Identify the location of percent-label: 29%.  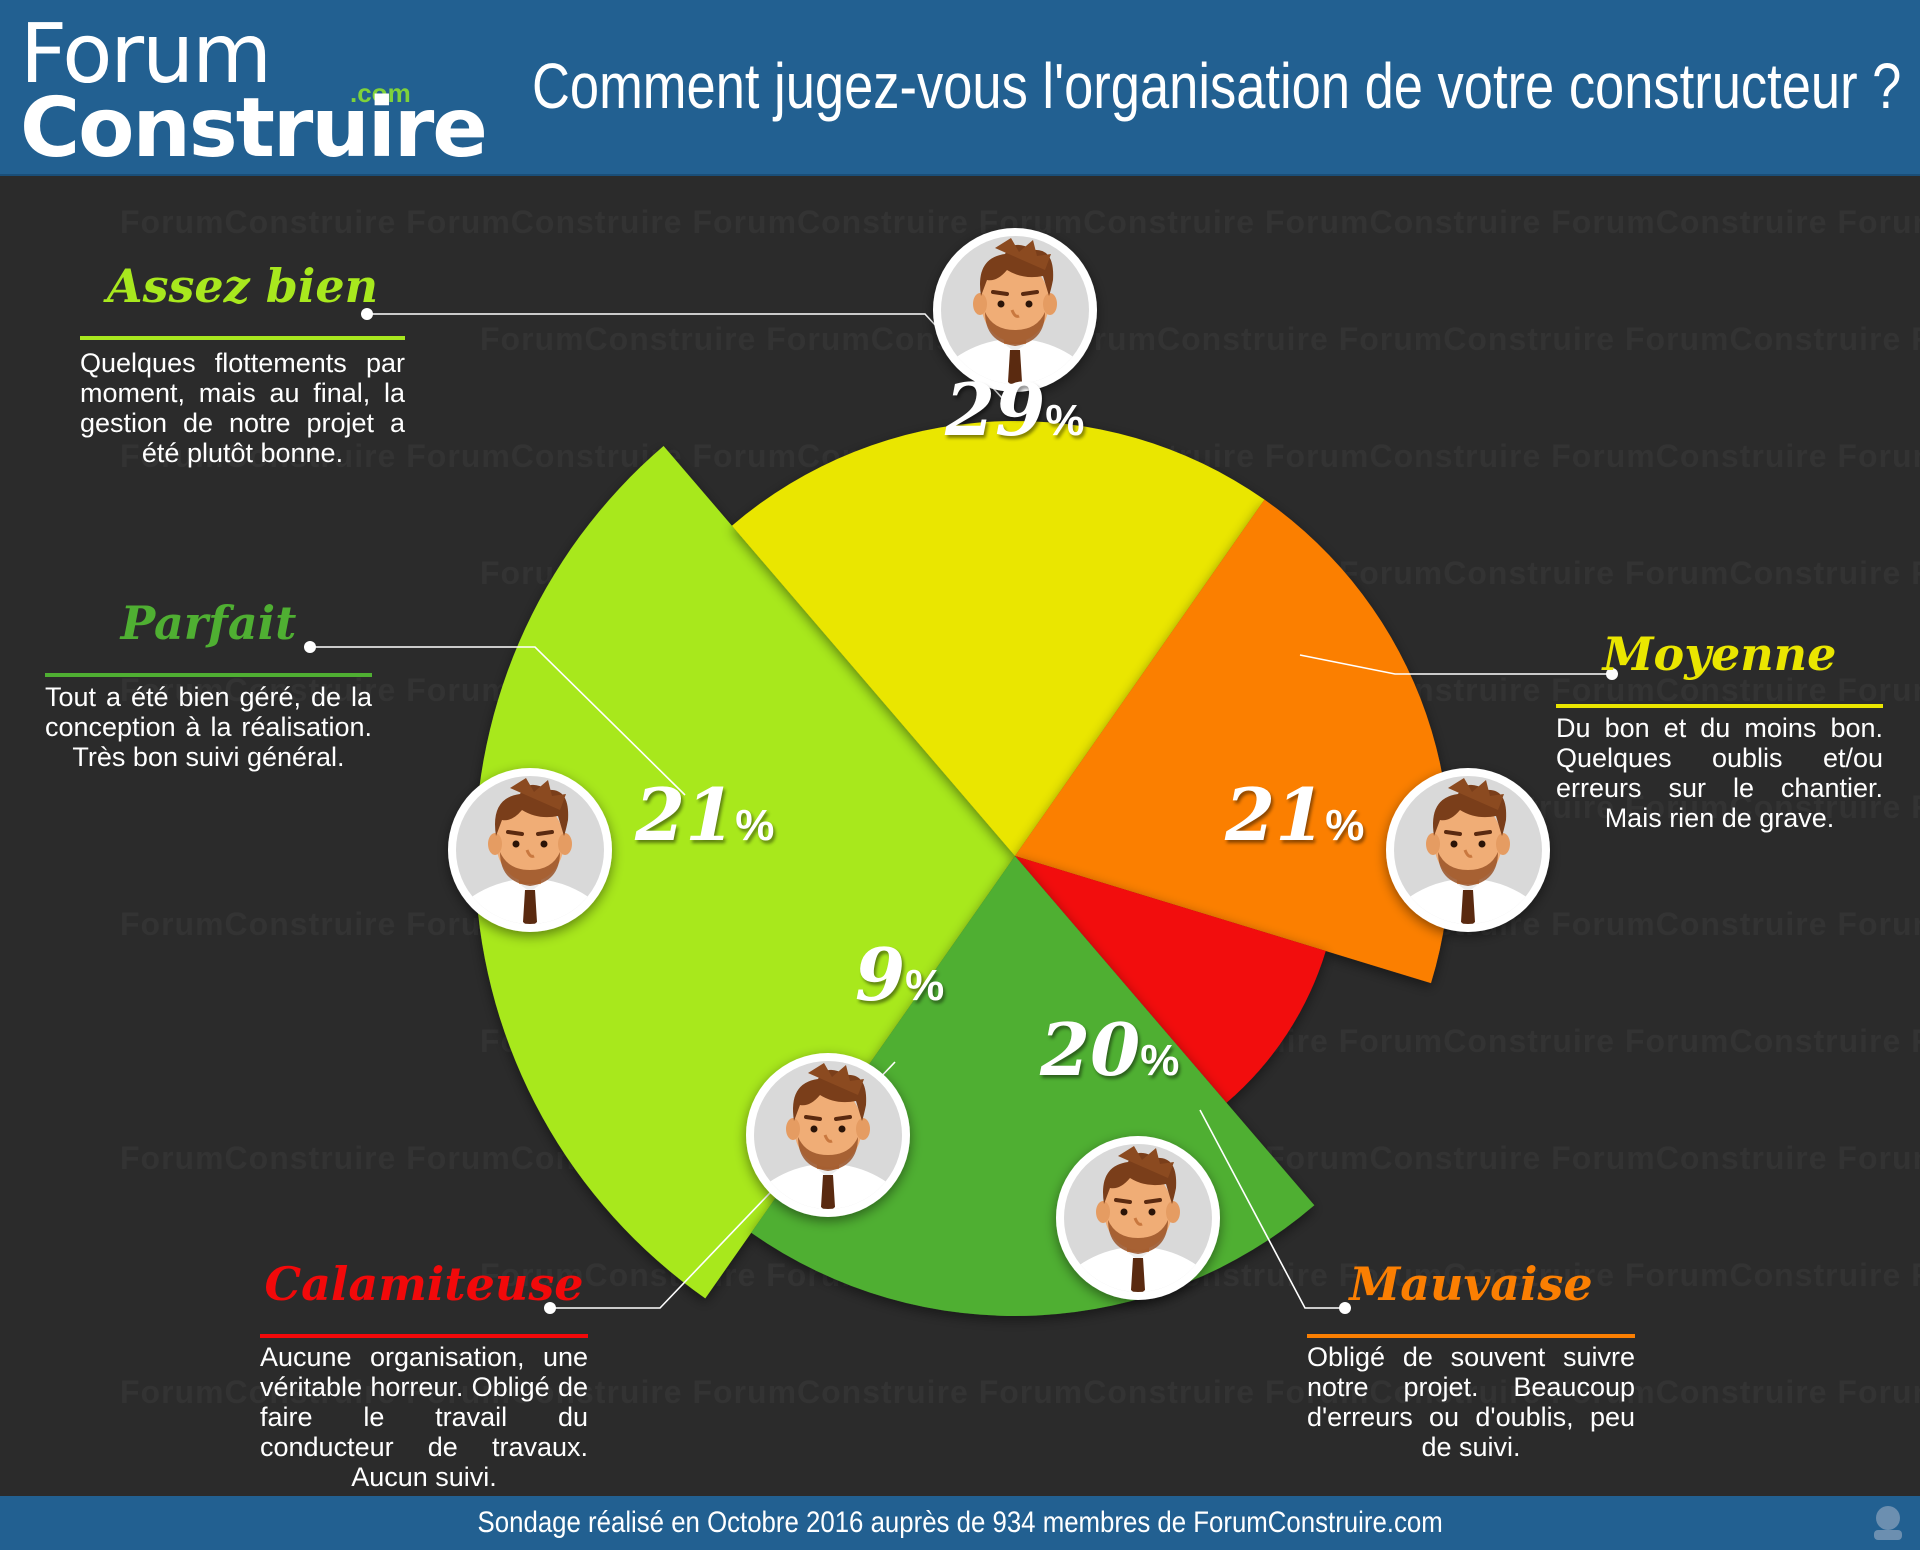
(1014, 415).